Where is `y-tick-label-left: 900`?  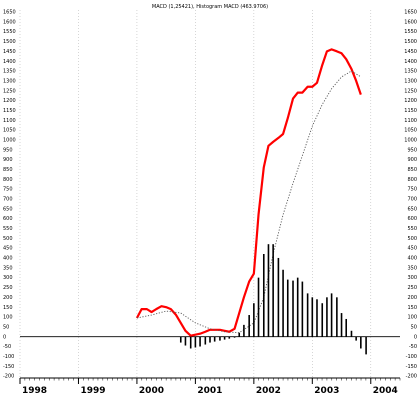 y-tick-label-left: 900 is located at coordinates (8, 160).